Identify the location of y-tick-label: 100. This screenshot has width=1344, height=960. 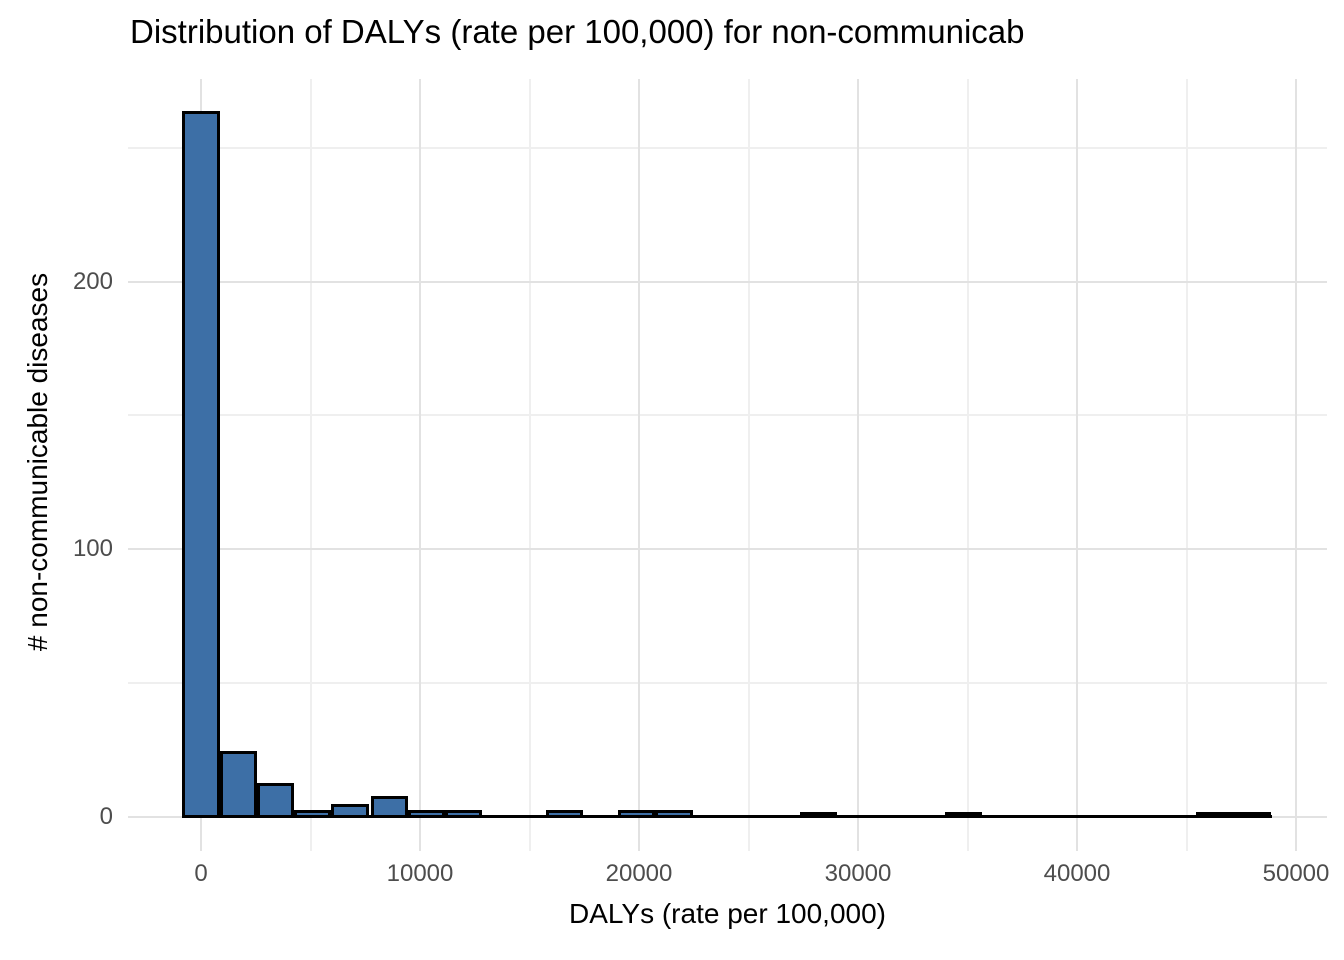
(92, 548).